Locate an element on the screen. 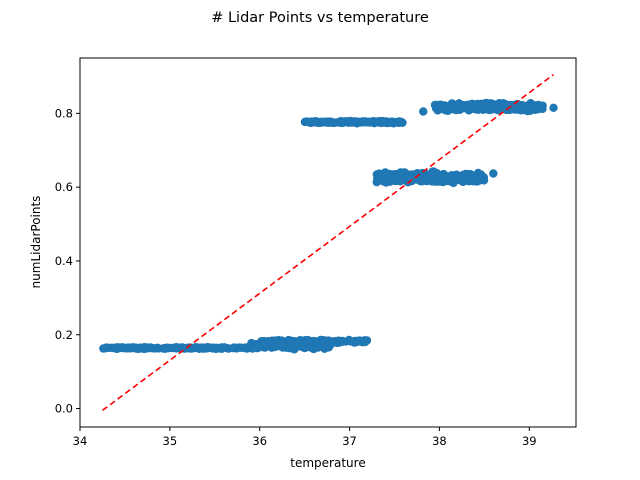 This screenshot has width=640, height=480. y-tick-label: 0.8 is located at coordinates (64, 113).